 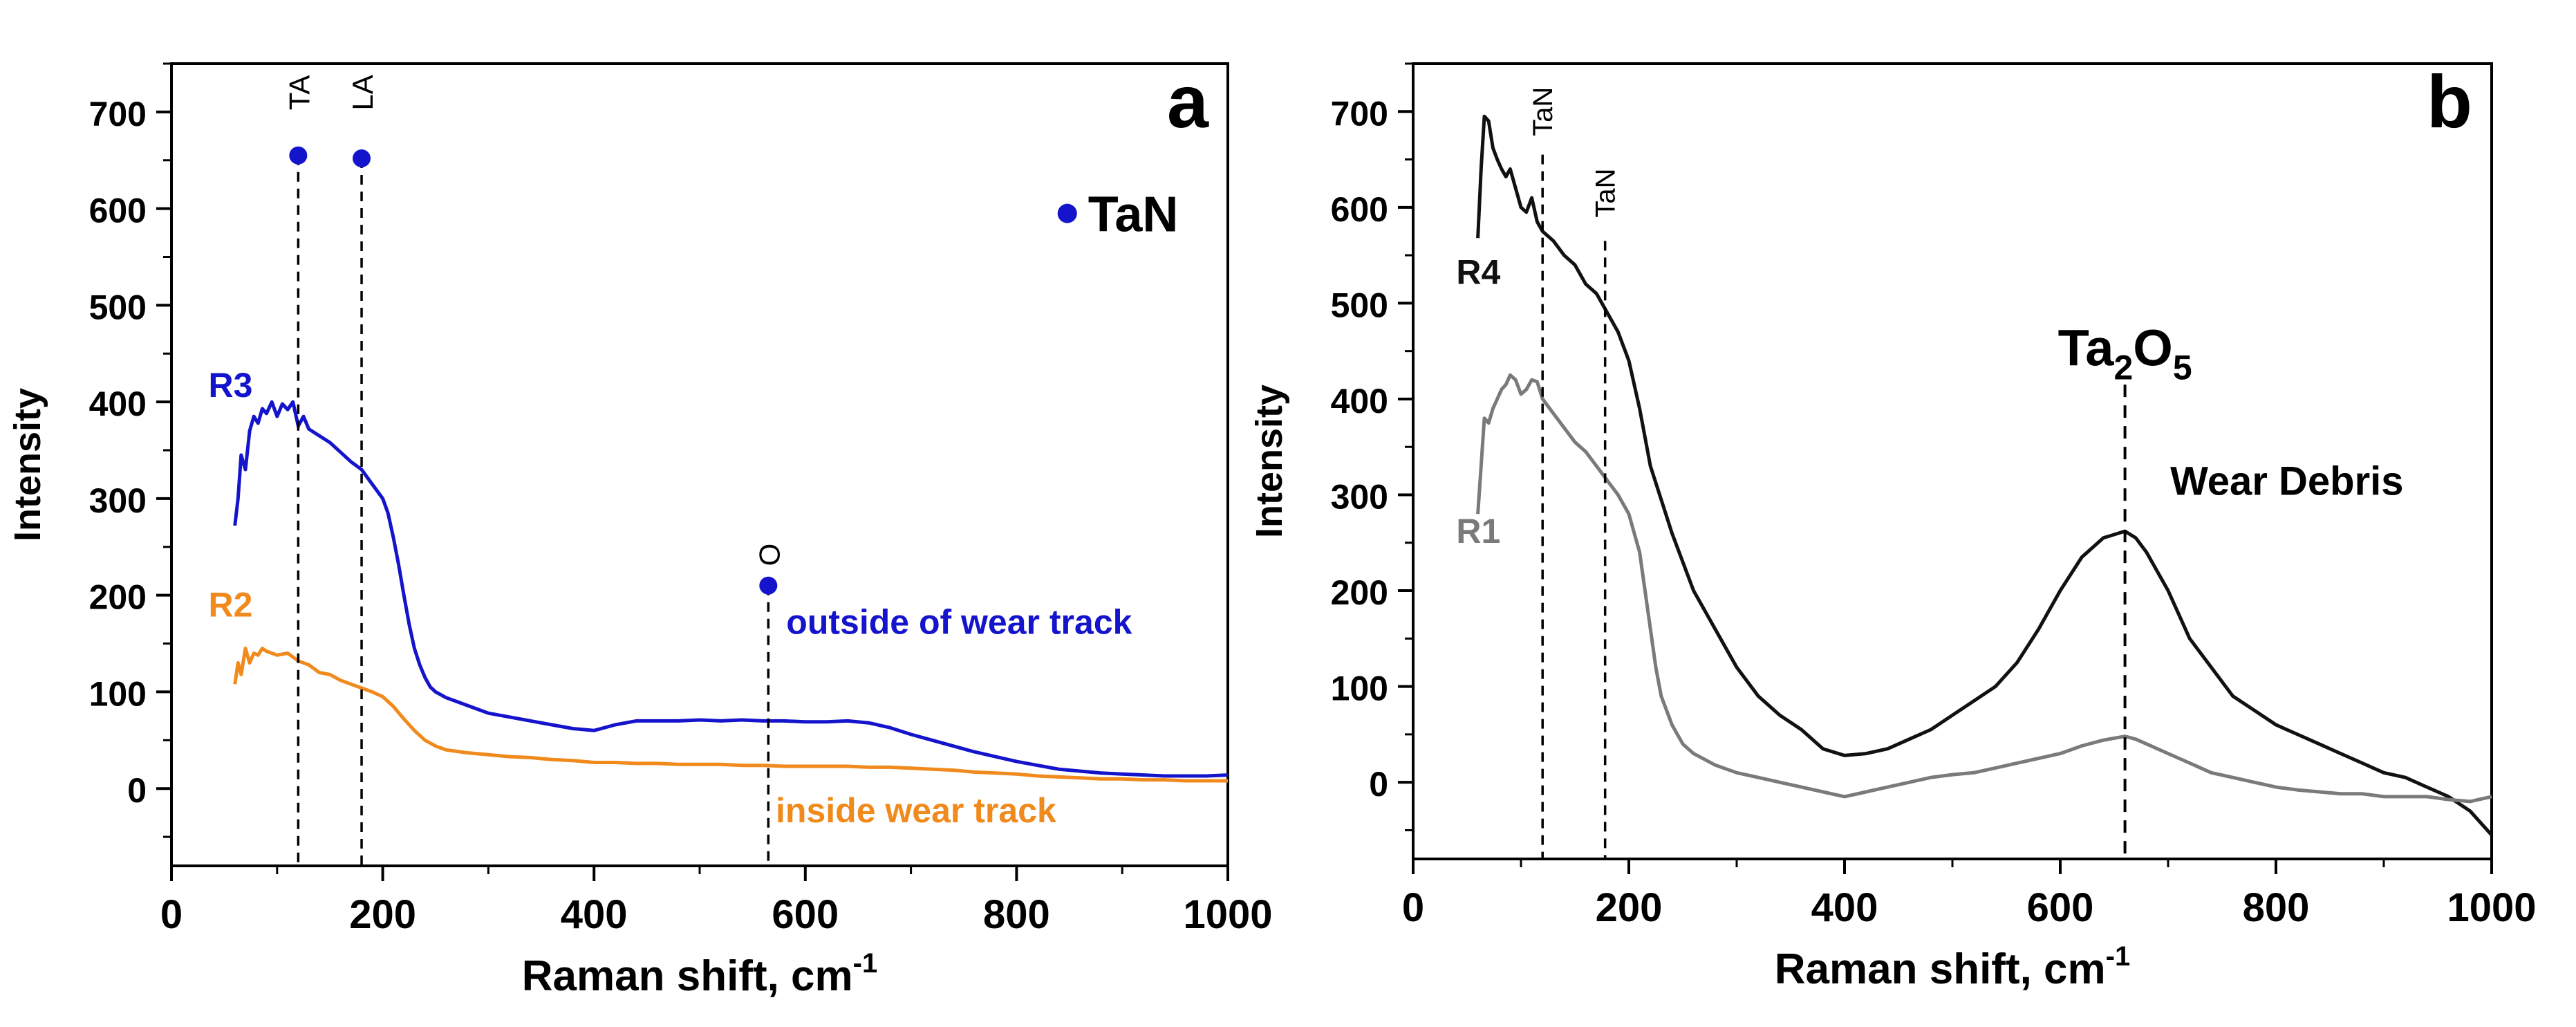 I want to click on ta2o5-label: Ta2O5, so click(x=2125, y=353).